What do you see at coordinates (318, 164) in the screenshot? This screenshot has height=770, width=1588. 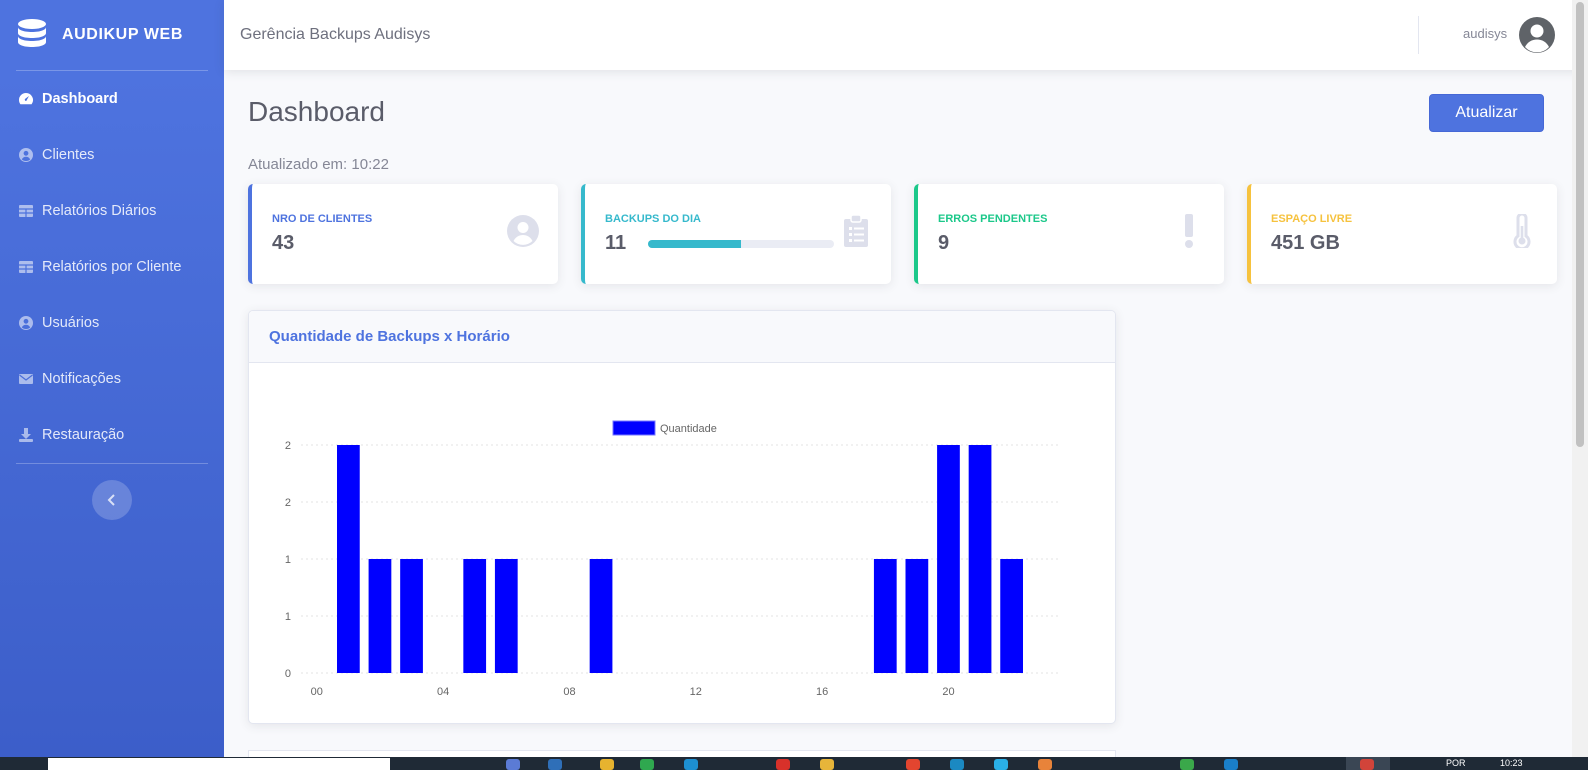 I see `updated-timestamp: Atualizado em: 10:22` at bounding box center [318, 164].